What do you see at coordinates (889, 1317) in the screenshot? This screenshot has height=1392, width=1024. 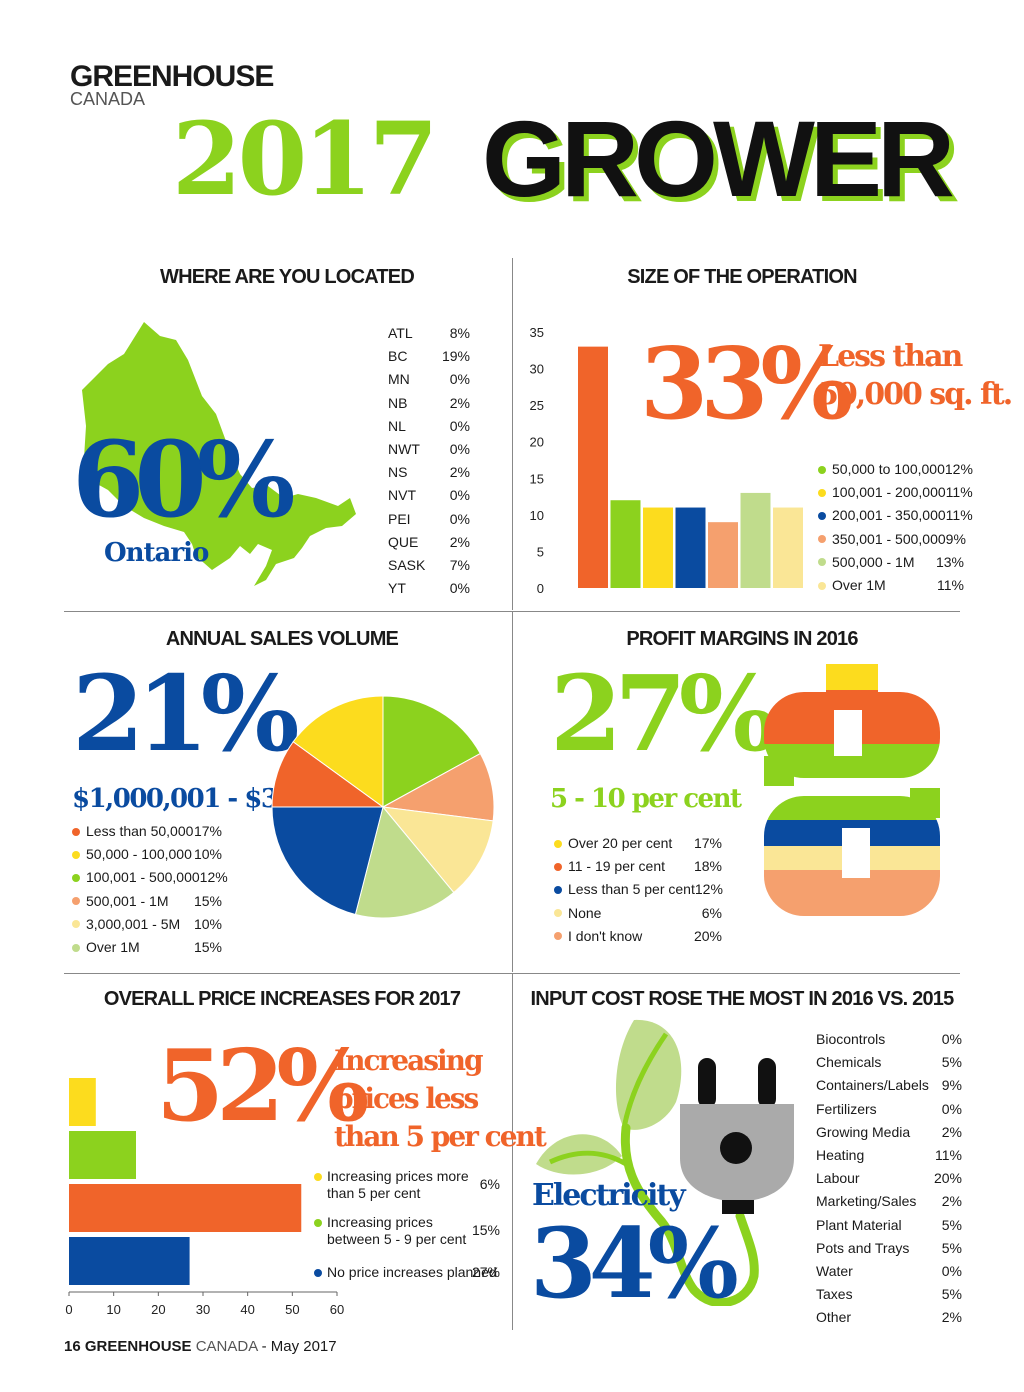 I see `input-cost-row: Other 2%` at bounding box center [889, 1317].